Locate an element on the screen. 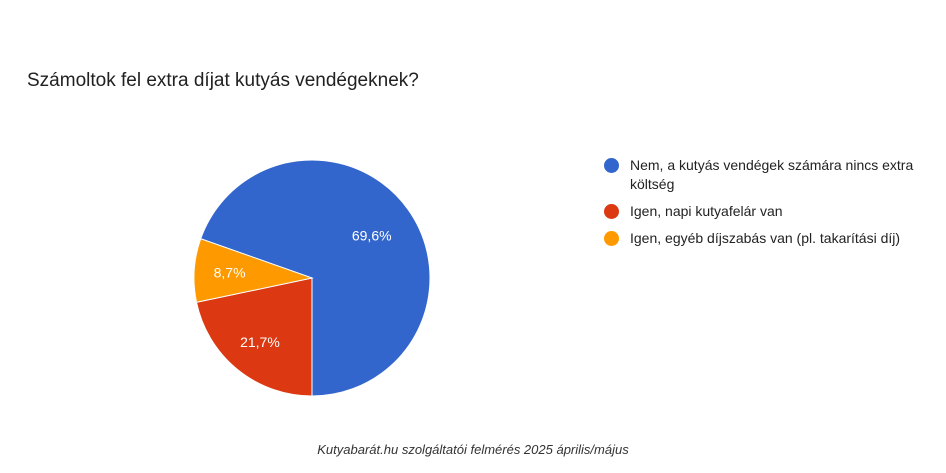 This screenshot has width=946, height=473. legend-item-2: Igen, napi kutyafelár van is located at coordinates (764, 211).